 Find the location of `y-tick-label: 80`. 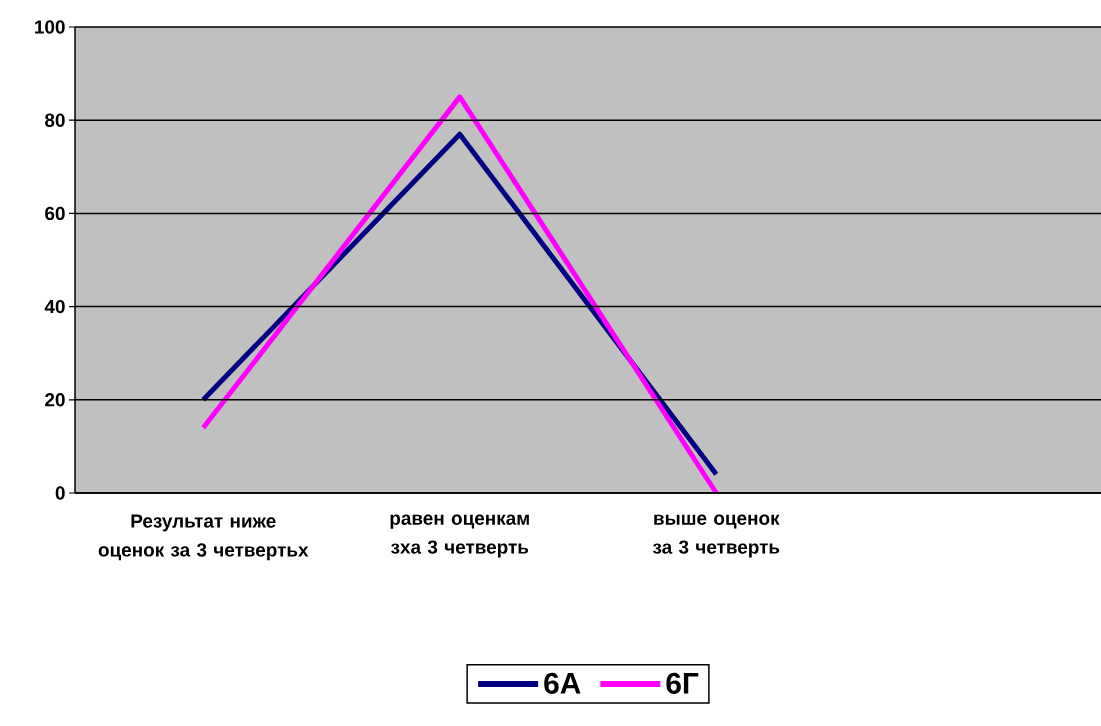

y-tick-label: 80 is located at coordinates (55, 120).